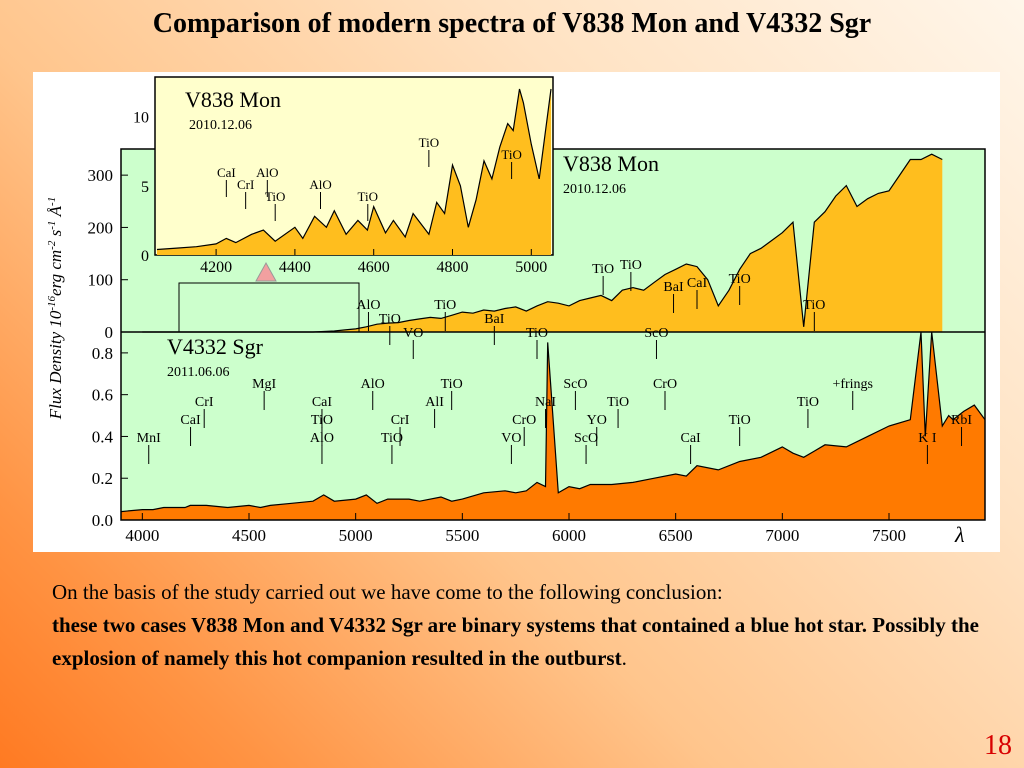  What do you see at coordinates (102, 353) in the screenshot?
I see `y-tick-label: 0.8` at bounding box center [102, 353].